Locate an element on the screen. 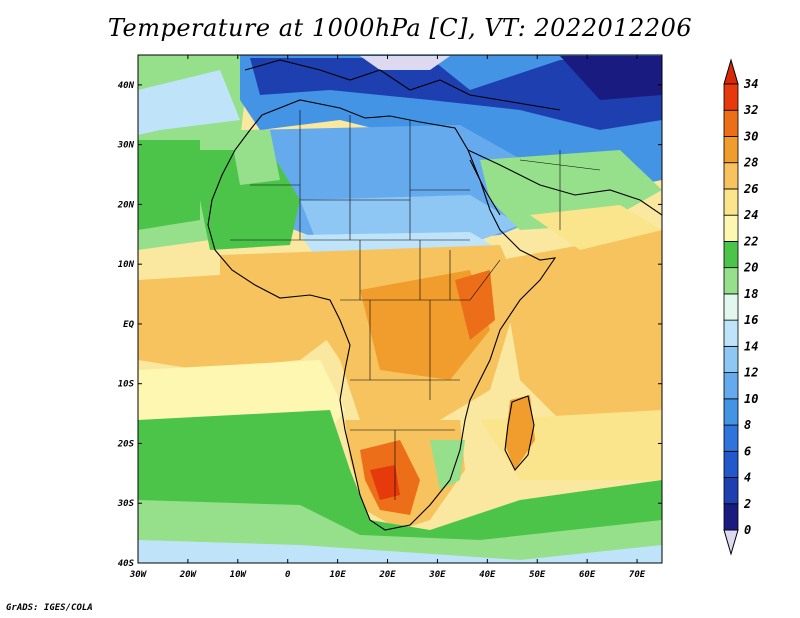  field-indian-warm is located at coordinates (581, 325).